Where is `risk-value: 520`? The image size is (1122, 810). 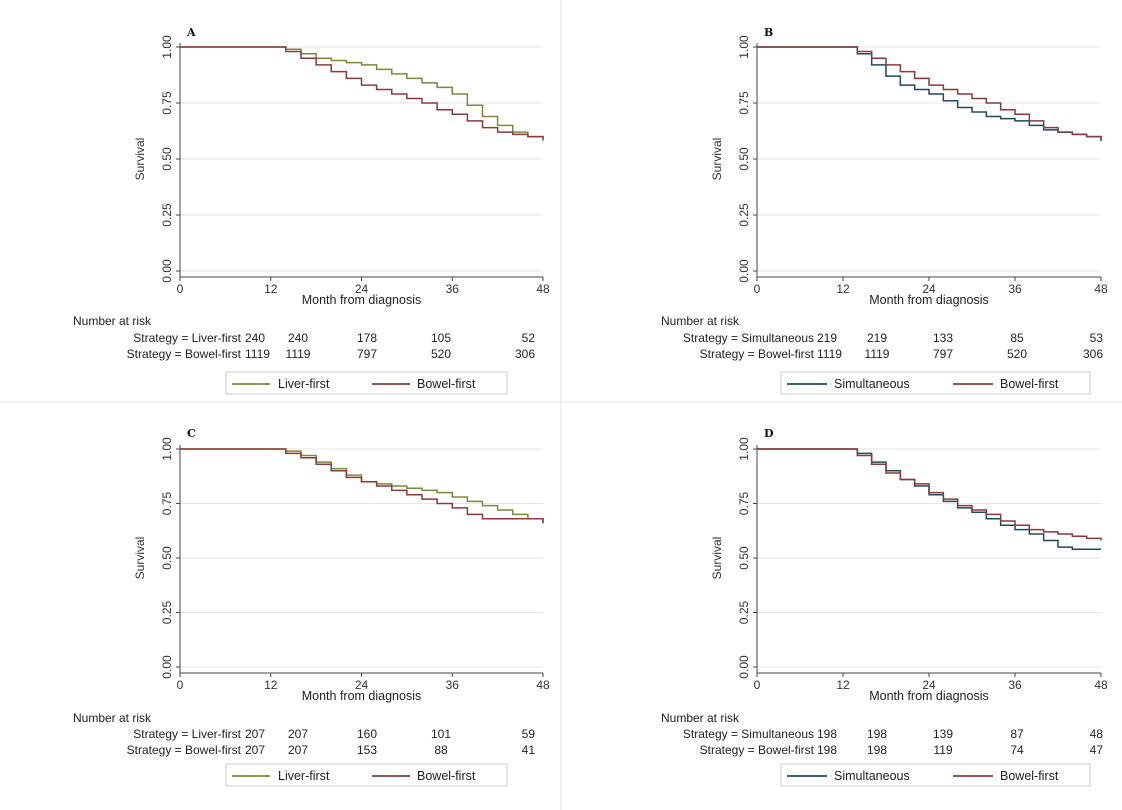
risk-value: 520 is located at coordinates (1017, 354).